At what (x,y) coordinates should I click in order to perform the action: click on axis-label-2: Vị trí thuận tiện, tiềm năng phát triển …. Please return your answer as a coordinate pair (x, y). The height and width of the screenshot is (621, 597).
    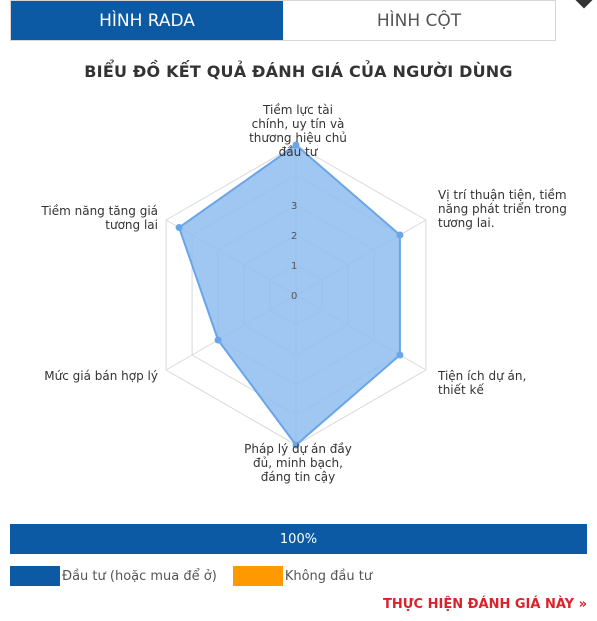
    Looking at the image, I should click on (502, 209).